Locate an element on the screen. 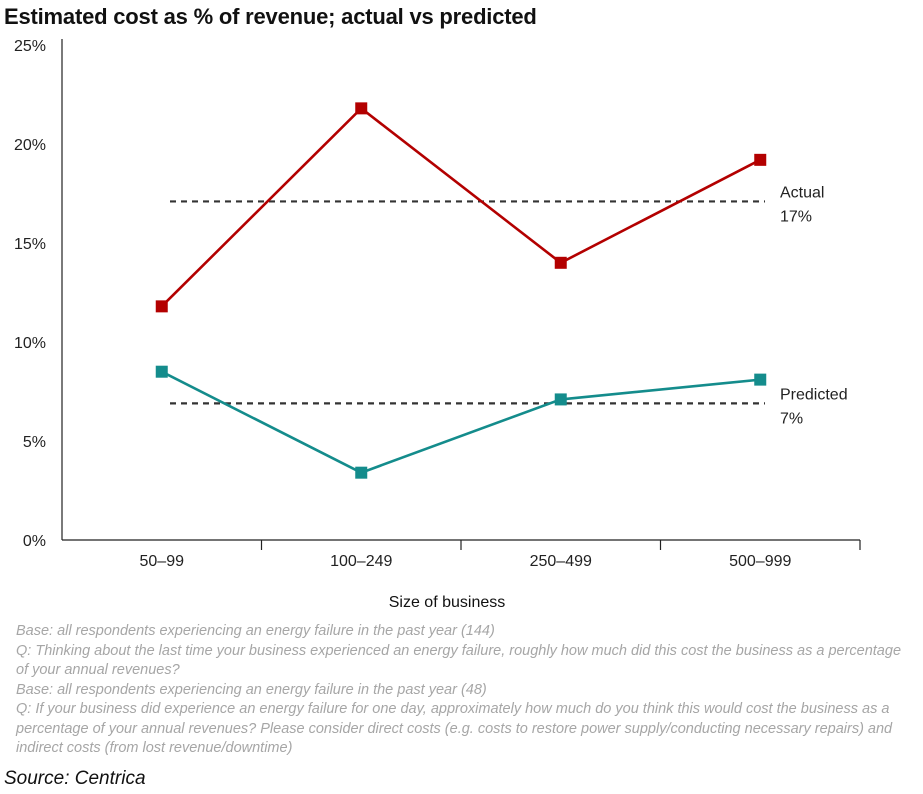 Image resolution: width=923 pixels, height=794 pixels. series-line-predicted is located at coordinates (461, 422).